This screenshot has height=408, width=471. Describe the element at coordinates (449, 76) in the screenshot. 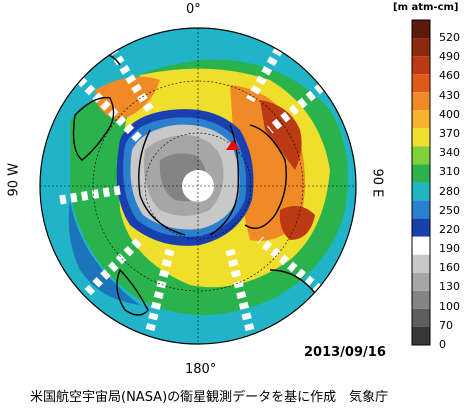

I see `colorbar-tick-label: 460` at that location.